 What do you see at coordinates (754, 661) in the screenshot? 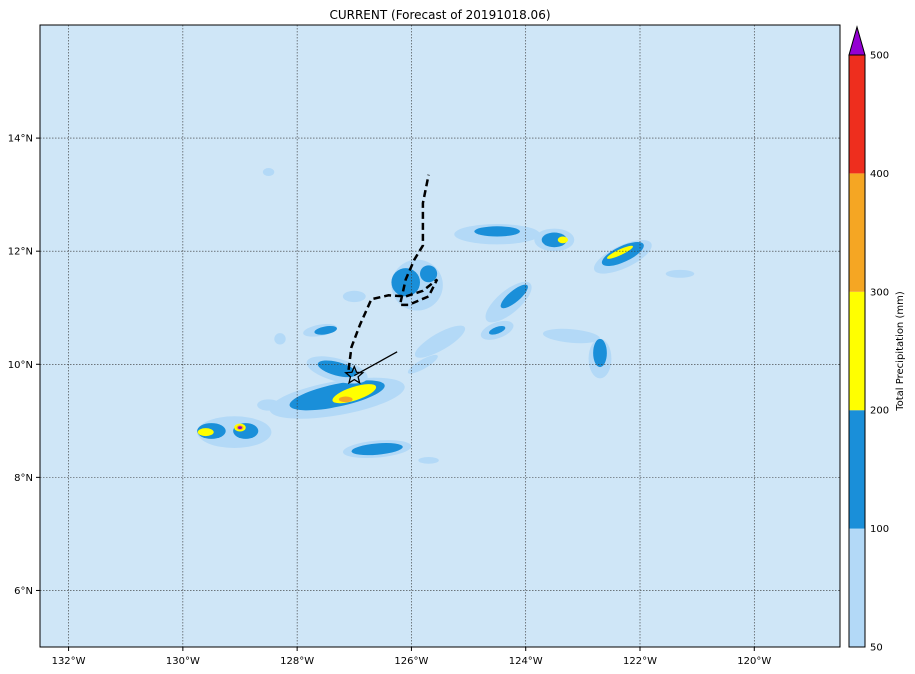
I see `x-tick-label: 120°W` at bounding box center [754, 661].